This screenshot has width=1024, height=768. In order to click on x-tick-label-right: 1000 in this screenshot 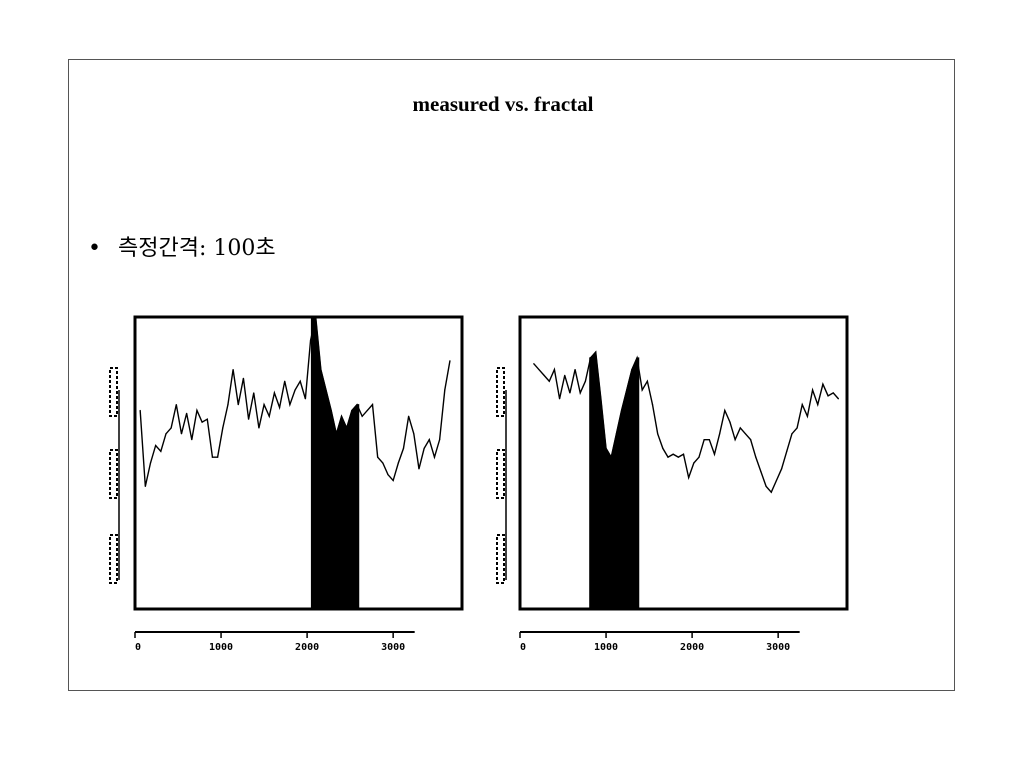, I will do `click(606, 647)`.